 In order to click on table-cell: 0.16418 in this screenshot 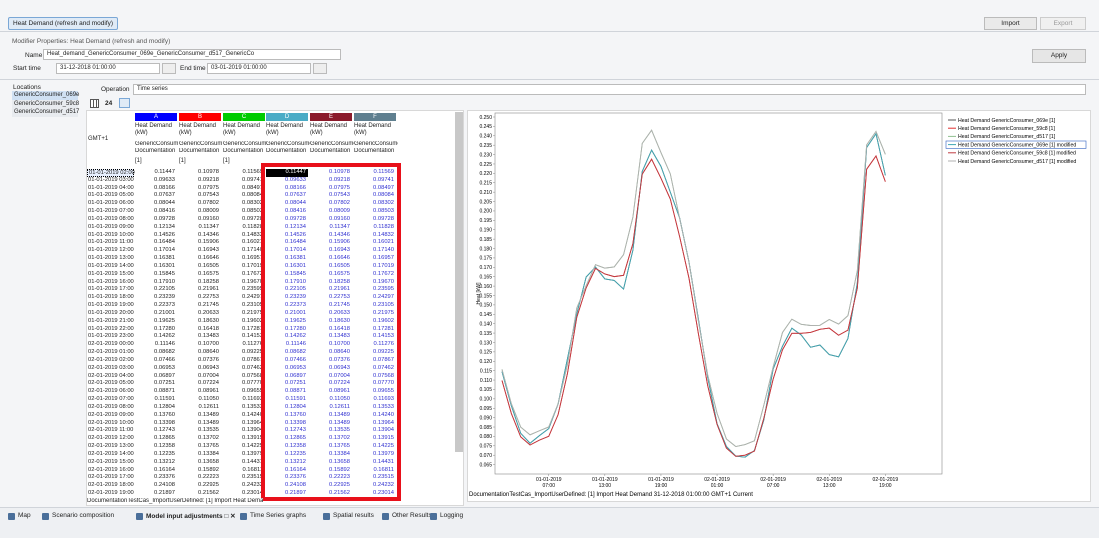, I will do `click(339, 328)`.